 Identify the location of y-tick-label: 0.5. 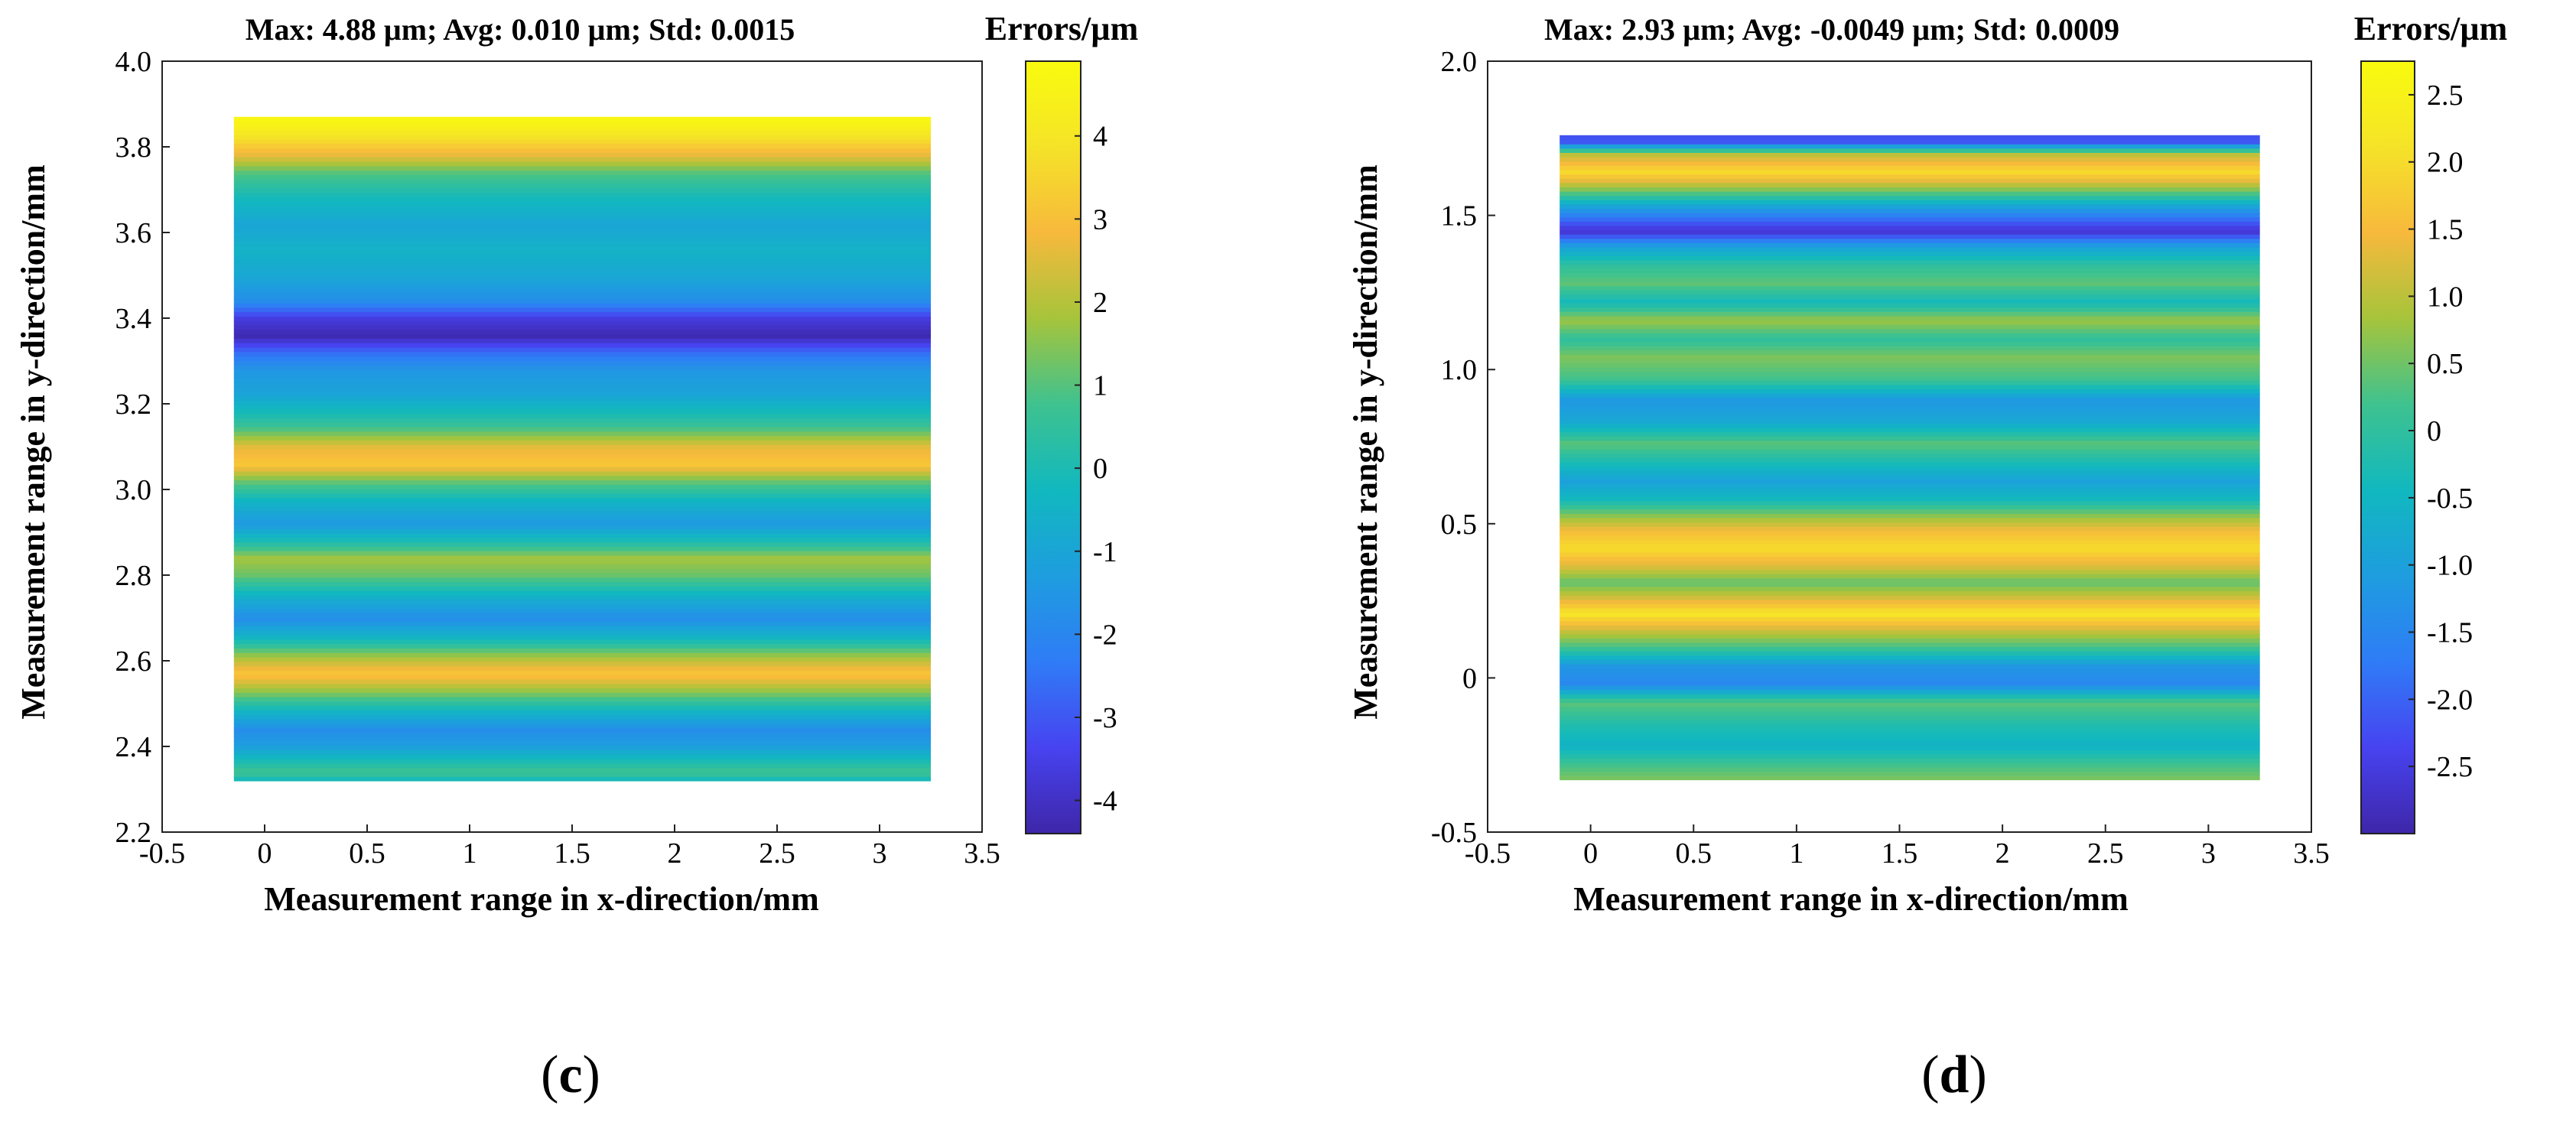
(1459, 525).